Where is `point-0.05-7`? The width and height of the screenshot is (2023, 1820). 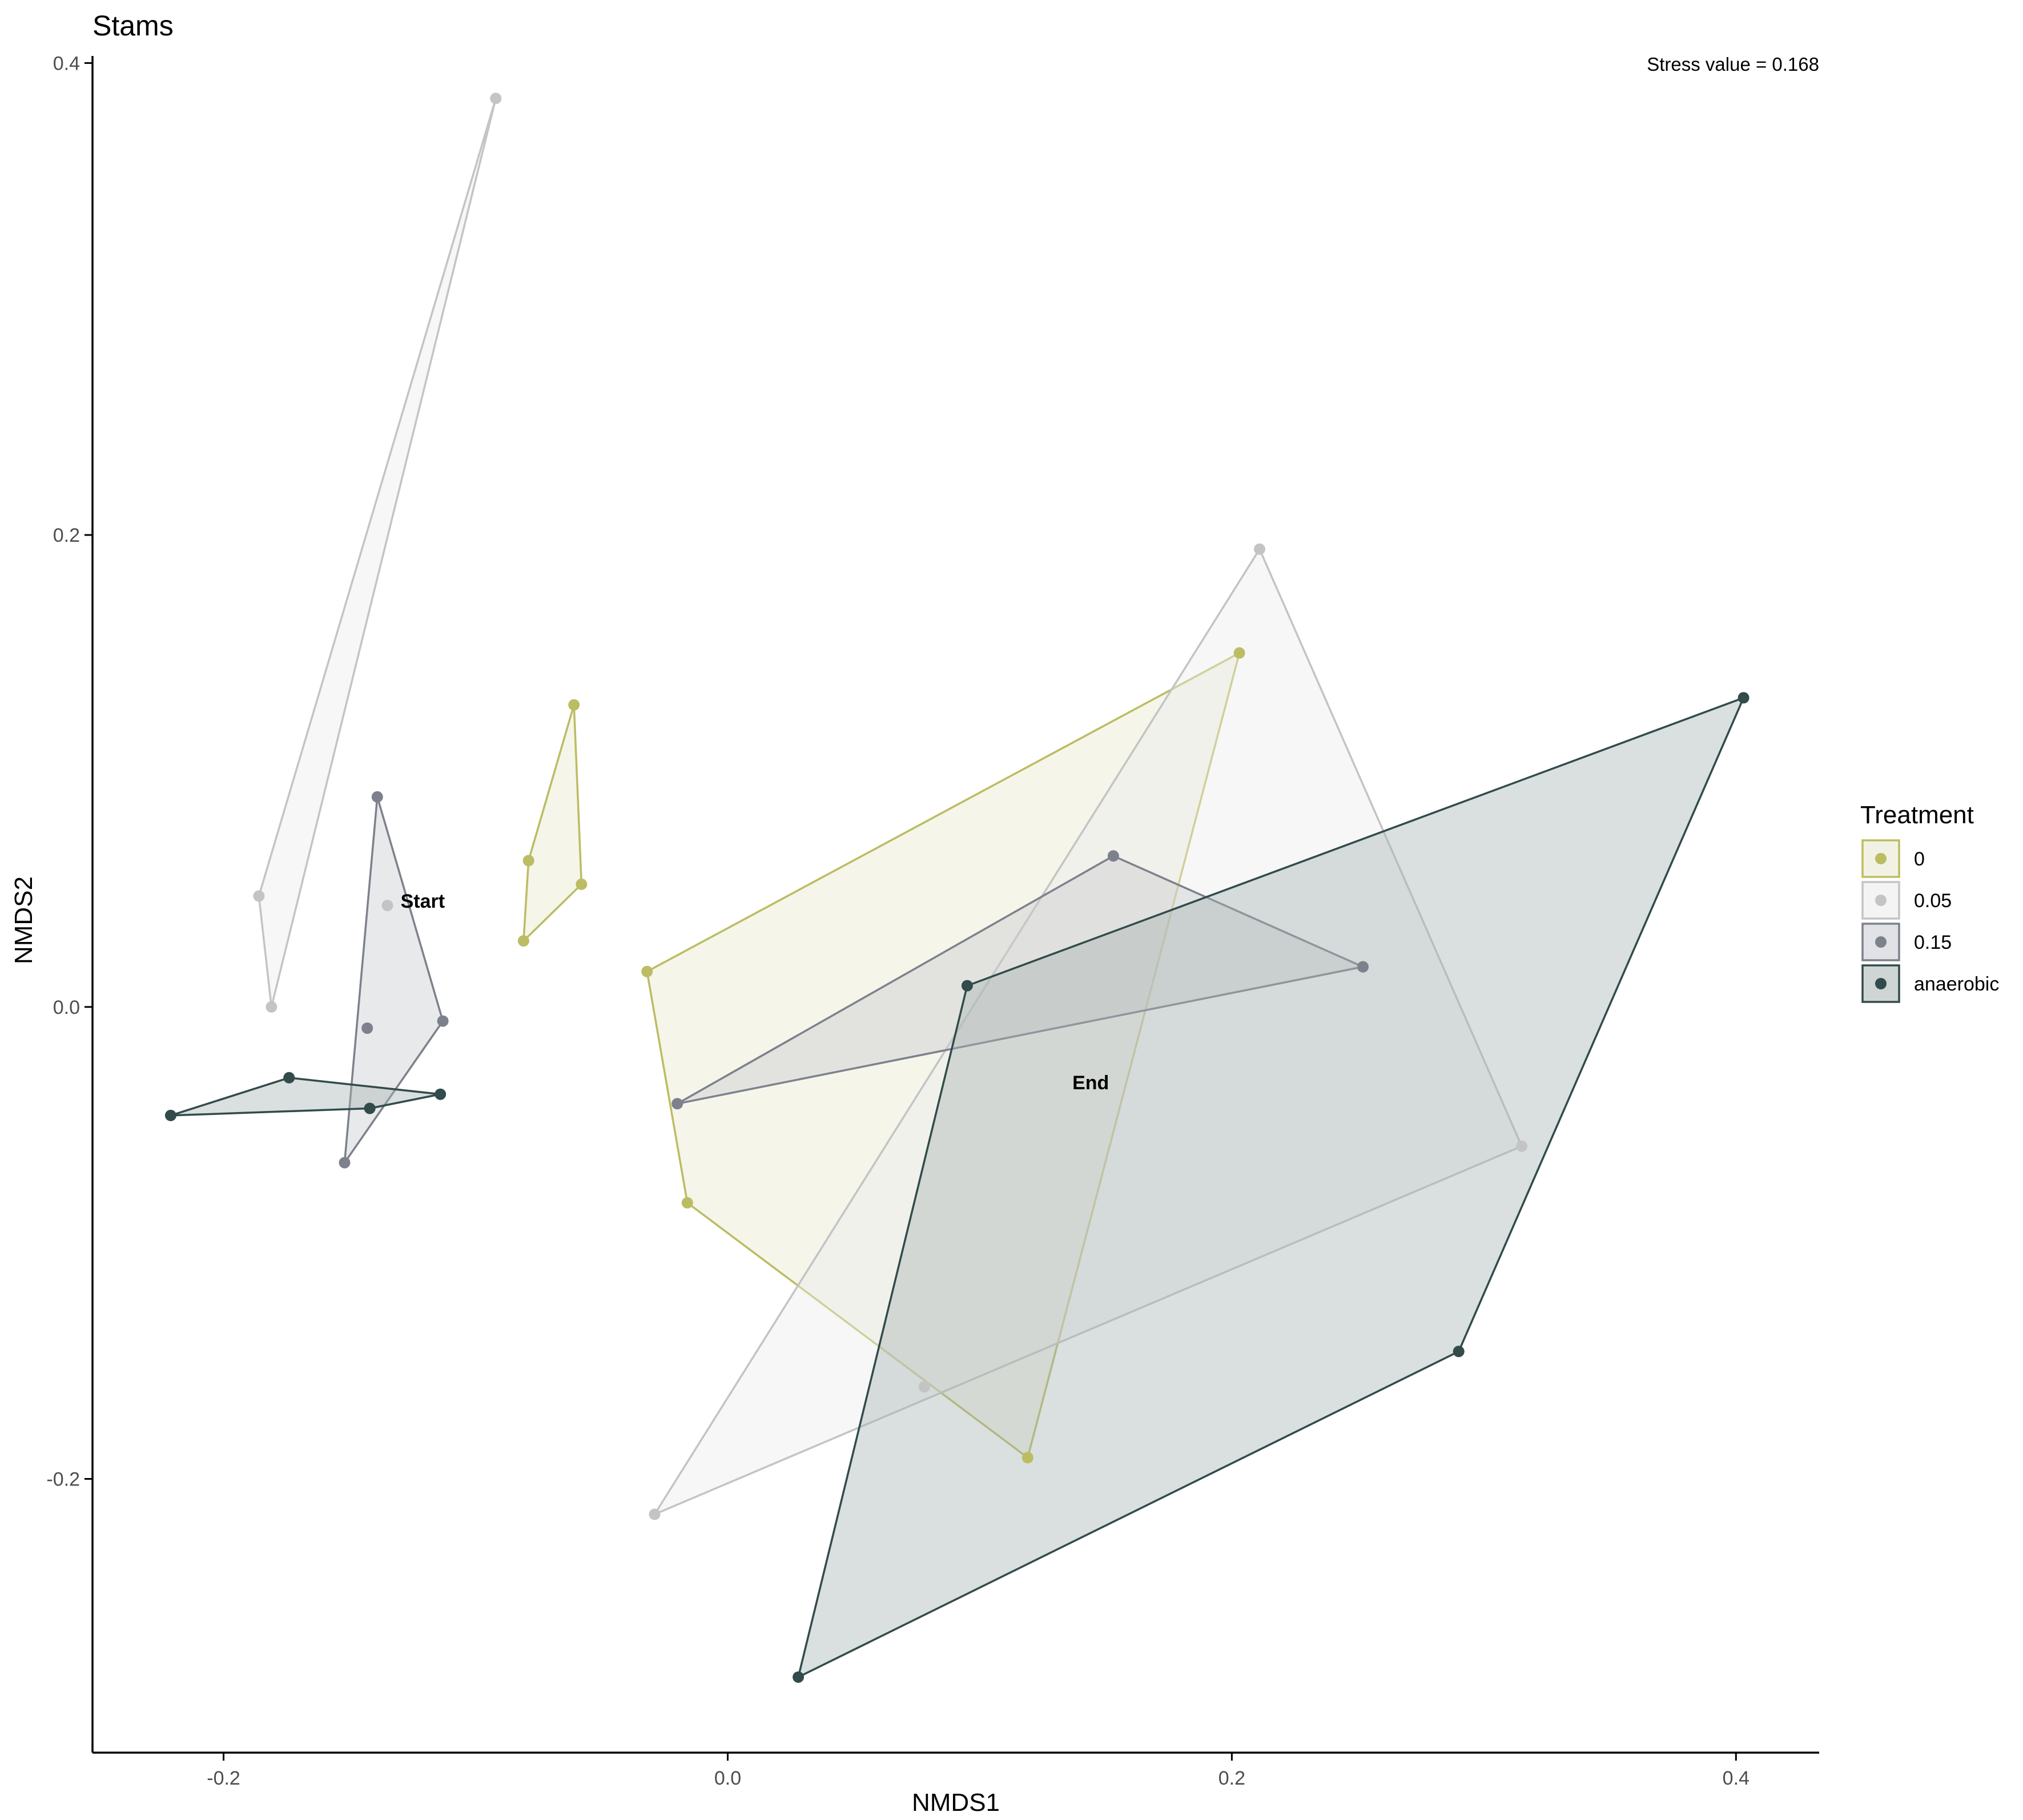 point-0.05-7 is located at coordinates (655, 1514).